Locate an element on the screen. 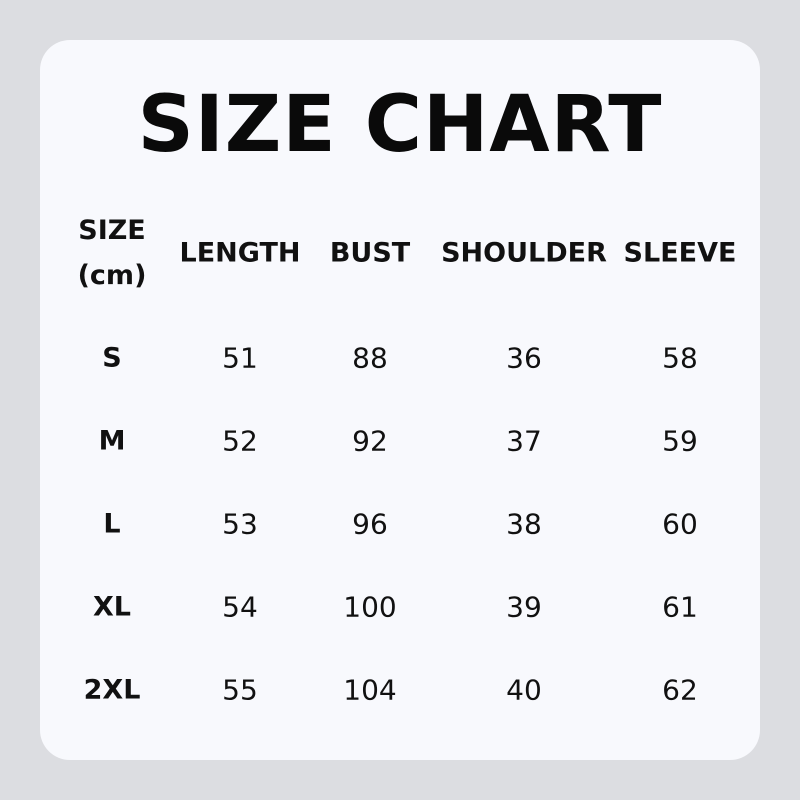 This screenshot has height=800, width=800. row-size-label: M is located at coordinates (112, 441).